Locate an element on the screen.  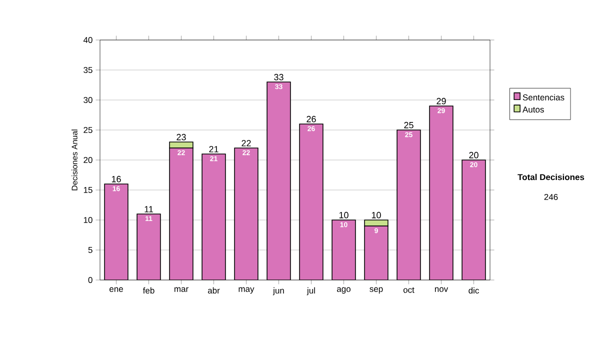
y-tick-label: 25 is located at coordinates (88, 129).